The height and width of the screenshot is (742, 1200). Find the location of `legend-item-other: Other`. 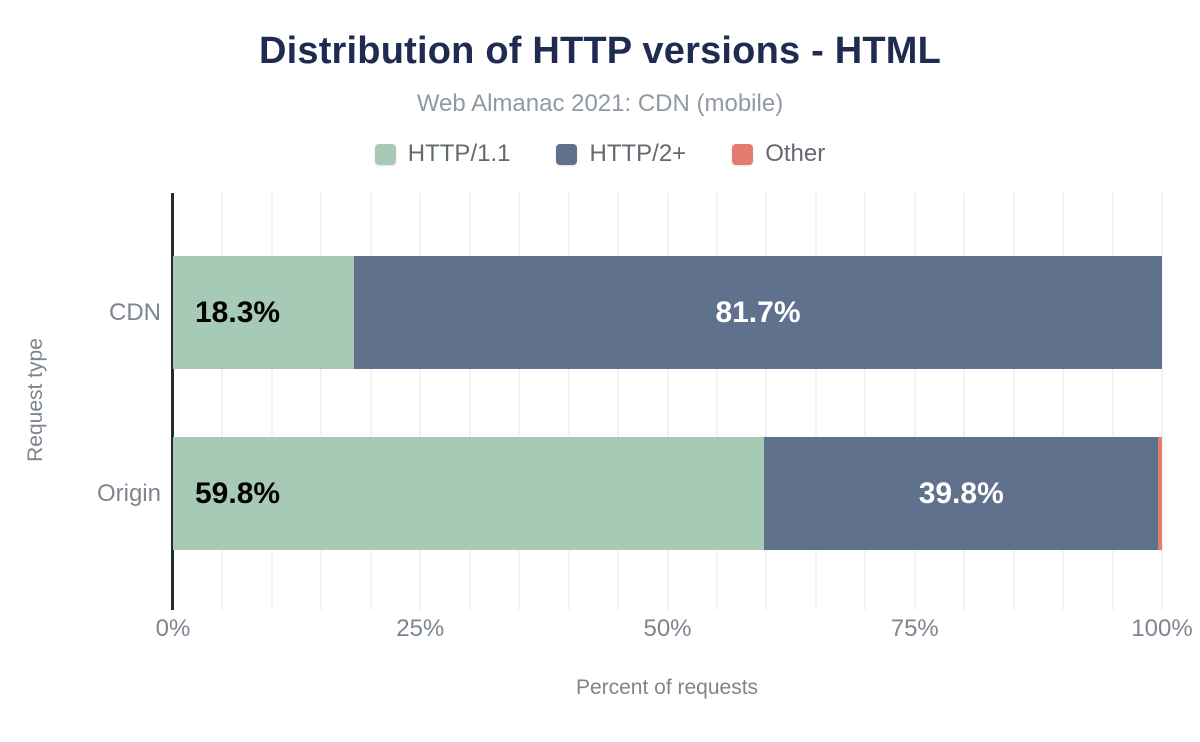

legend-item-other: Other is located at coordinates (778, 154).